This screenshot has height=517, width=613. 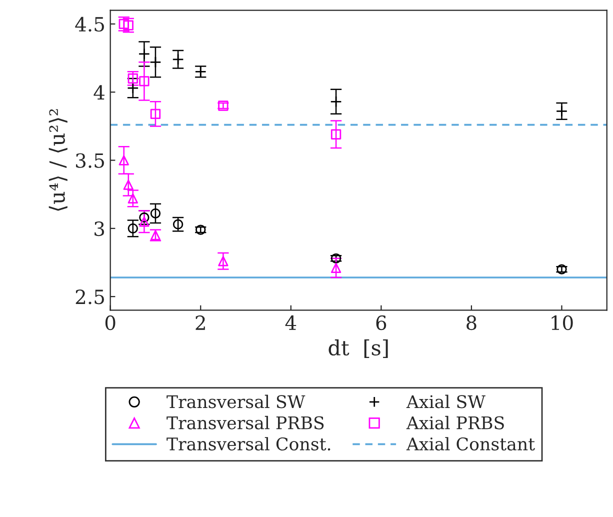 What do you see at coordinates (470, 444) in the screenshot?
I see `legend-label: Axial Constant` at bounding box center [470, 444].